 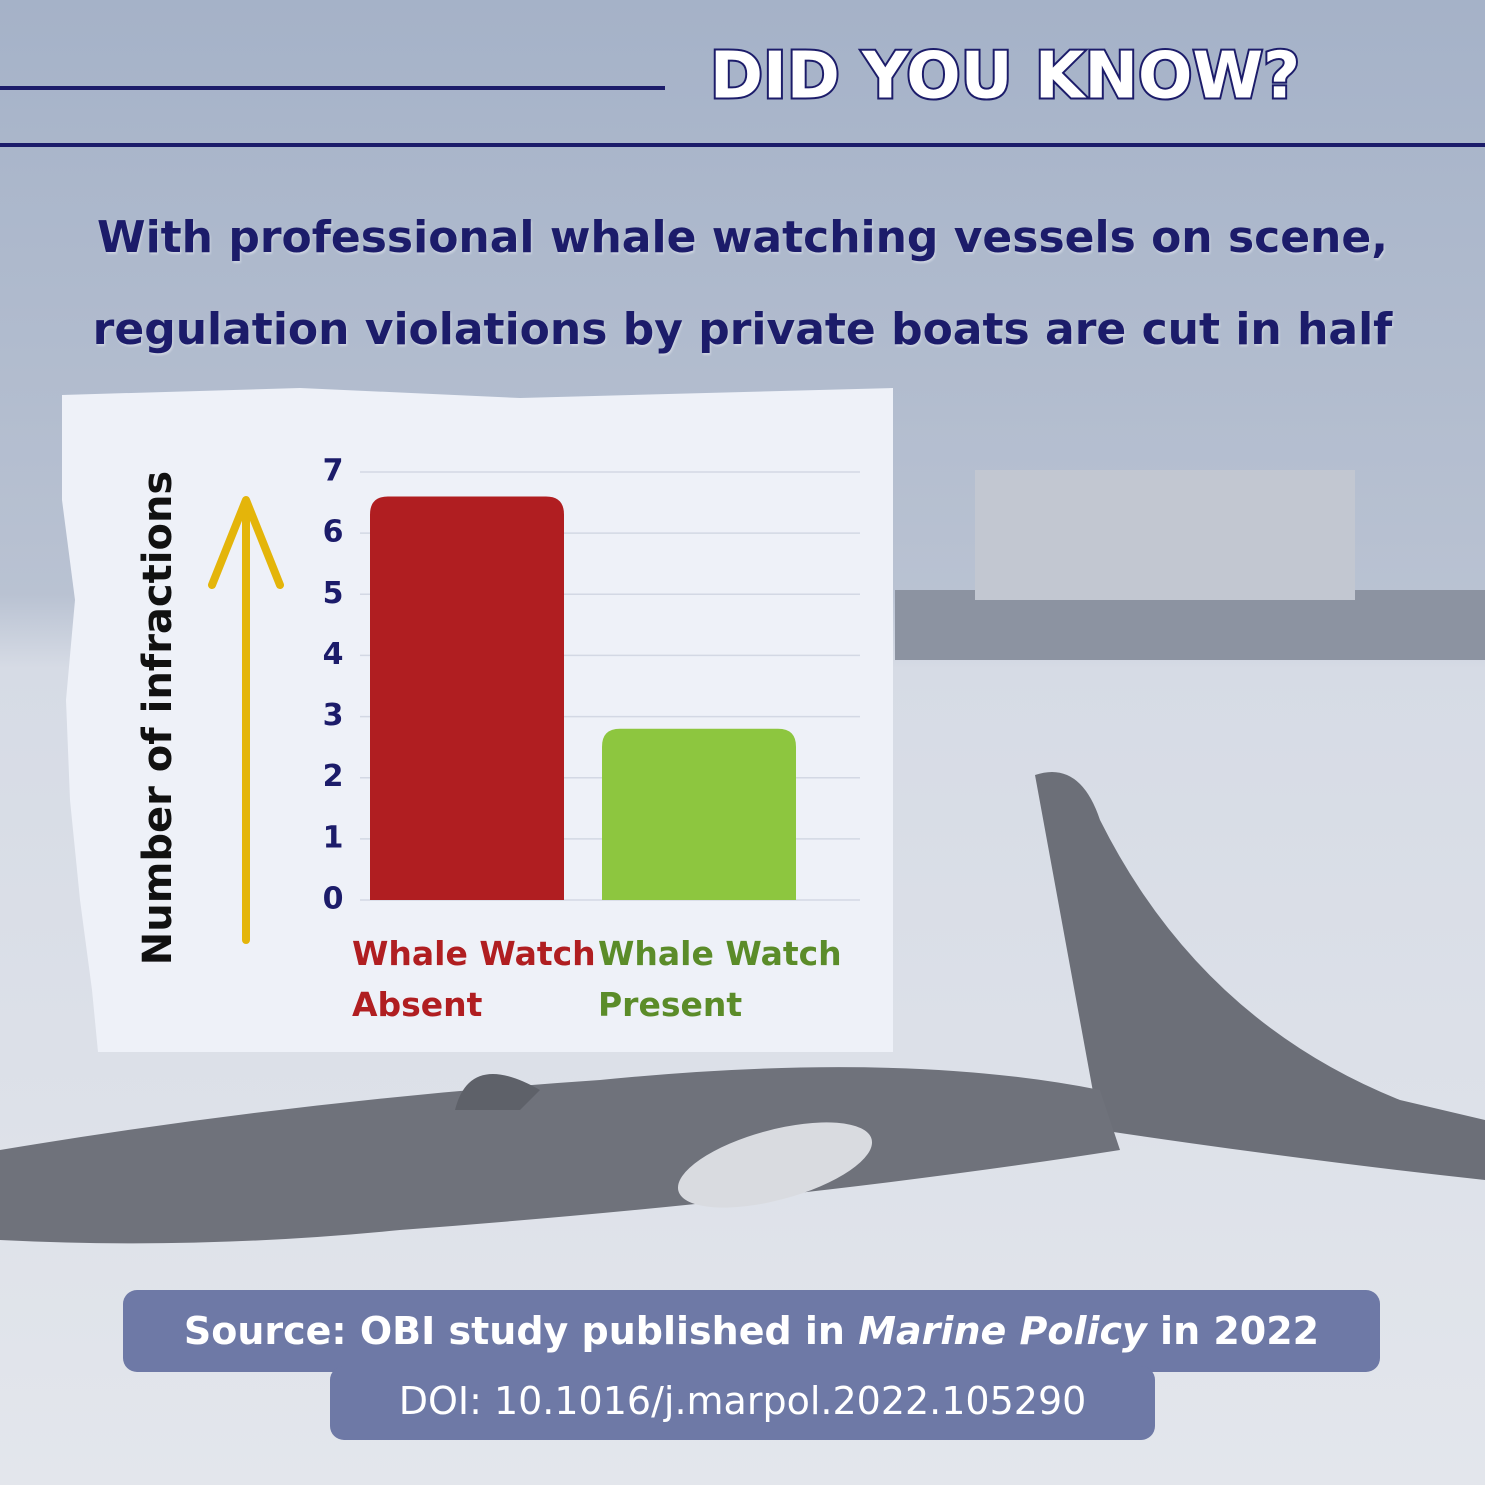 What do you see at coordinates (1165, 535) in the screenshot?
I see `boat-cabin` at bounding box center [1165, 535].